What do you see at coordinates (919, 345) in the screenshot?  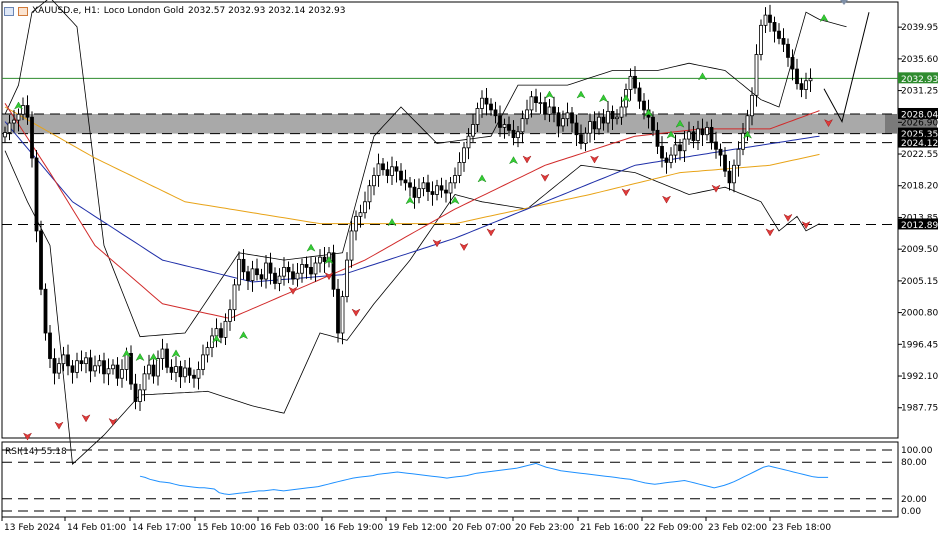 I see `y-tick-label: 1996.45` at bounding box center [919, 345].